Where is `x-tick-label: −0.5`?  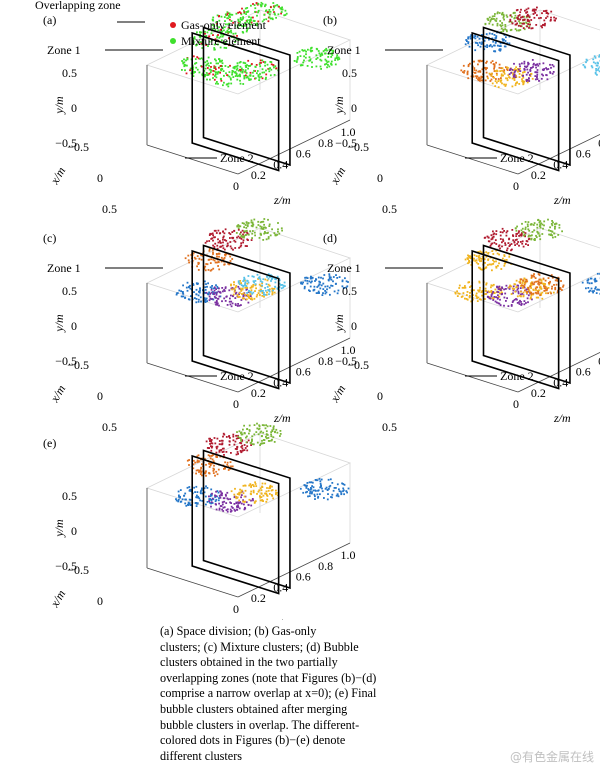 x-tick-label: −0.5 is located at coordinates (358, 365).